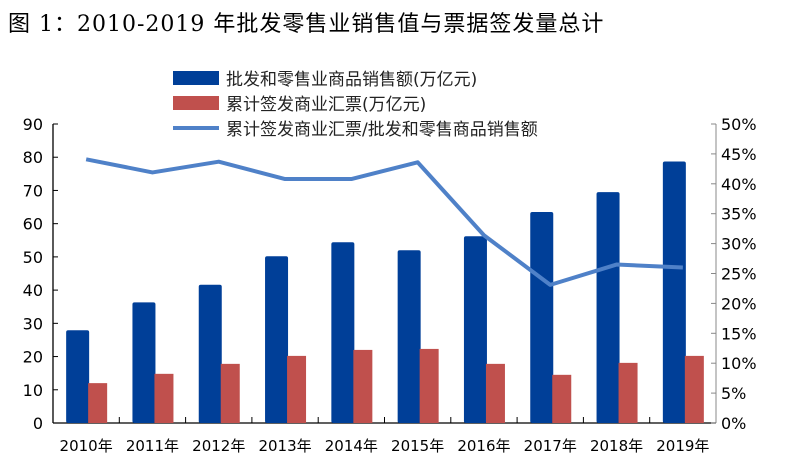 The height and width of the screenshot is (467, 788). I want to click on y-tick-label: 50, so click(33, 257).